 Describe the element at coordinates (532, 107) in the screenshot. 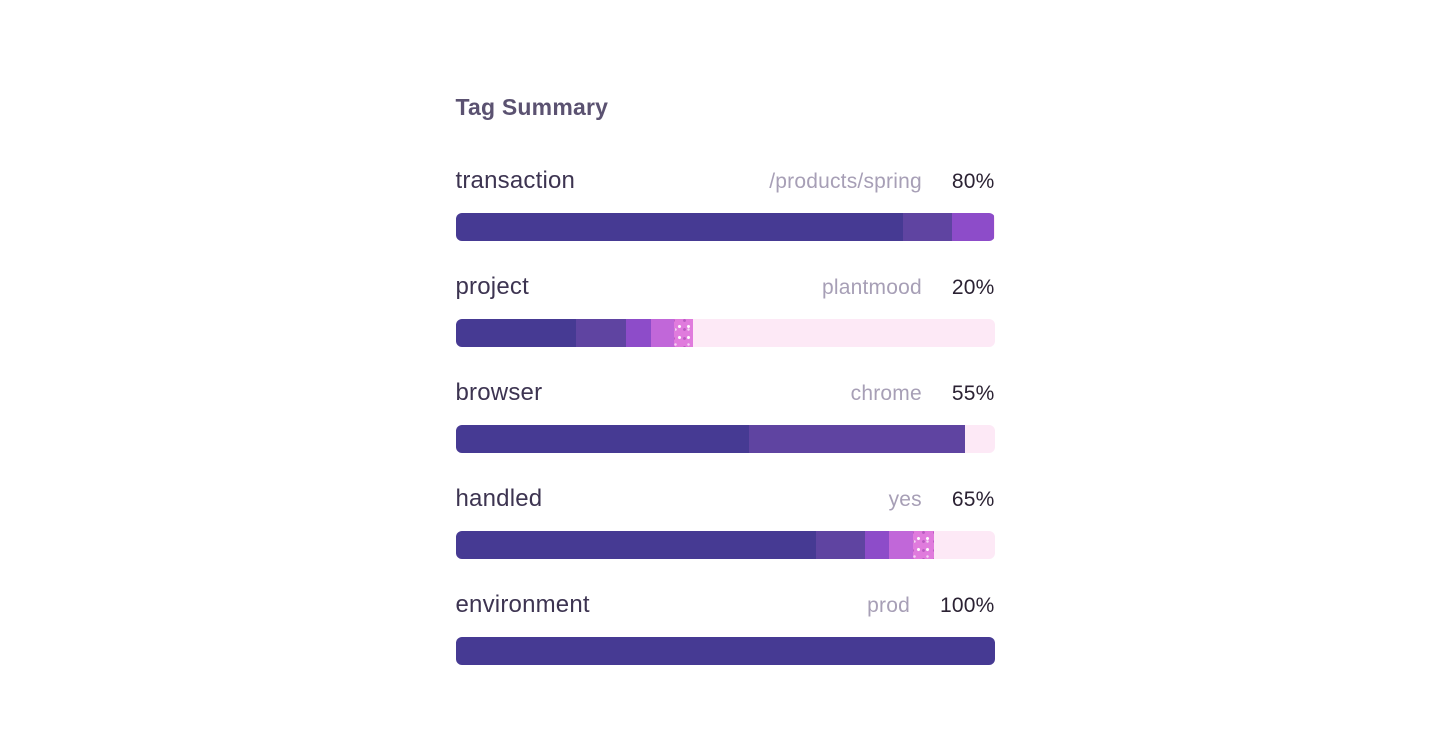

I see `page-title: Tag Summary` at that location.